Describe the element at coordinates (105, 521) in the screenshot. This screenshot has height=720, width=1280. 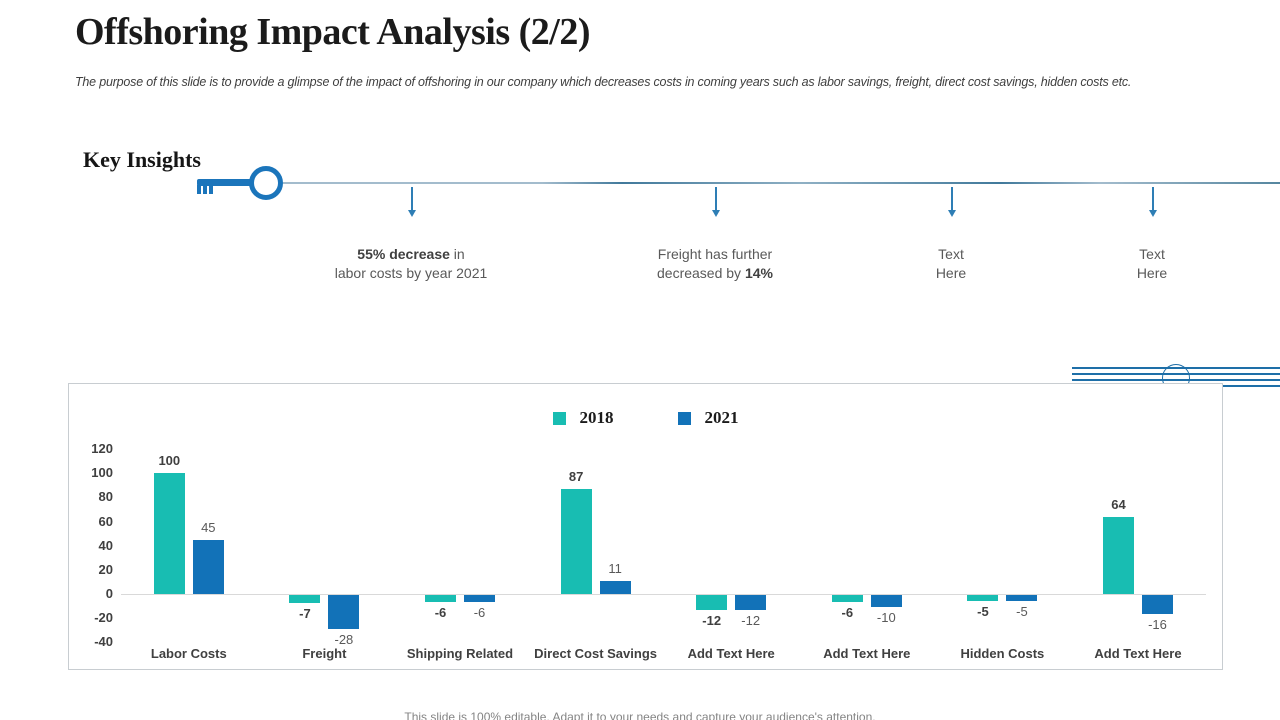
I see `y-tick-label: 60` at that location.